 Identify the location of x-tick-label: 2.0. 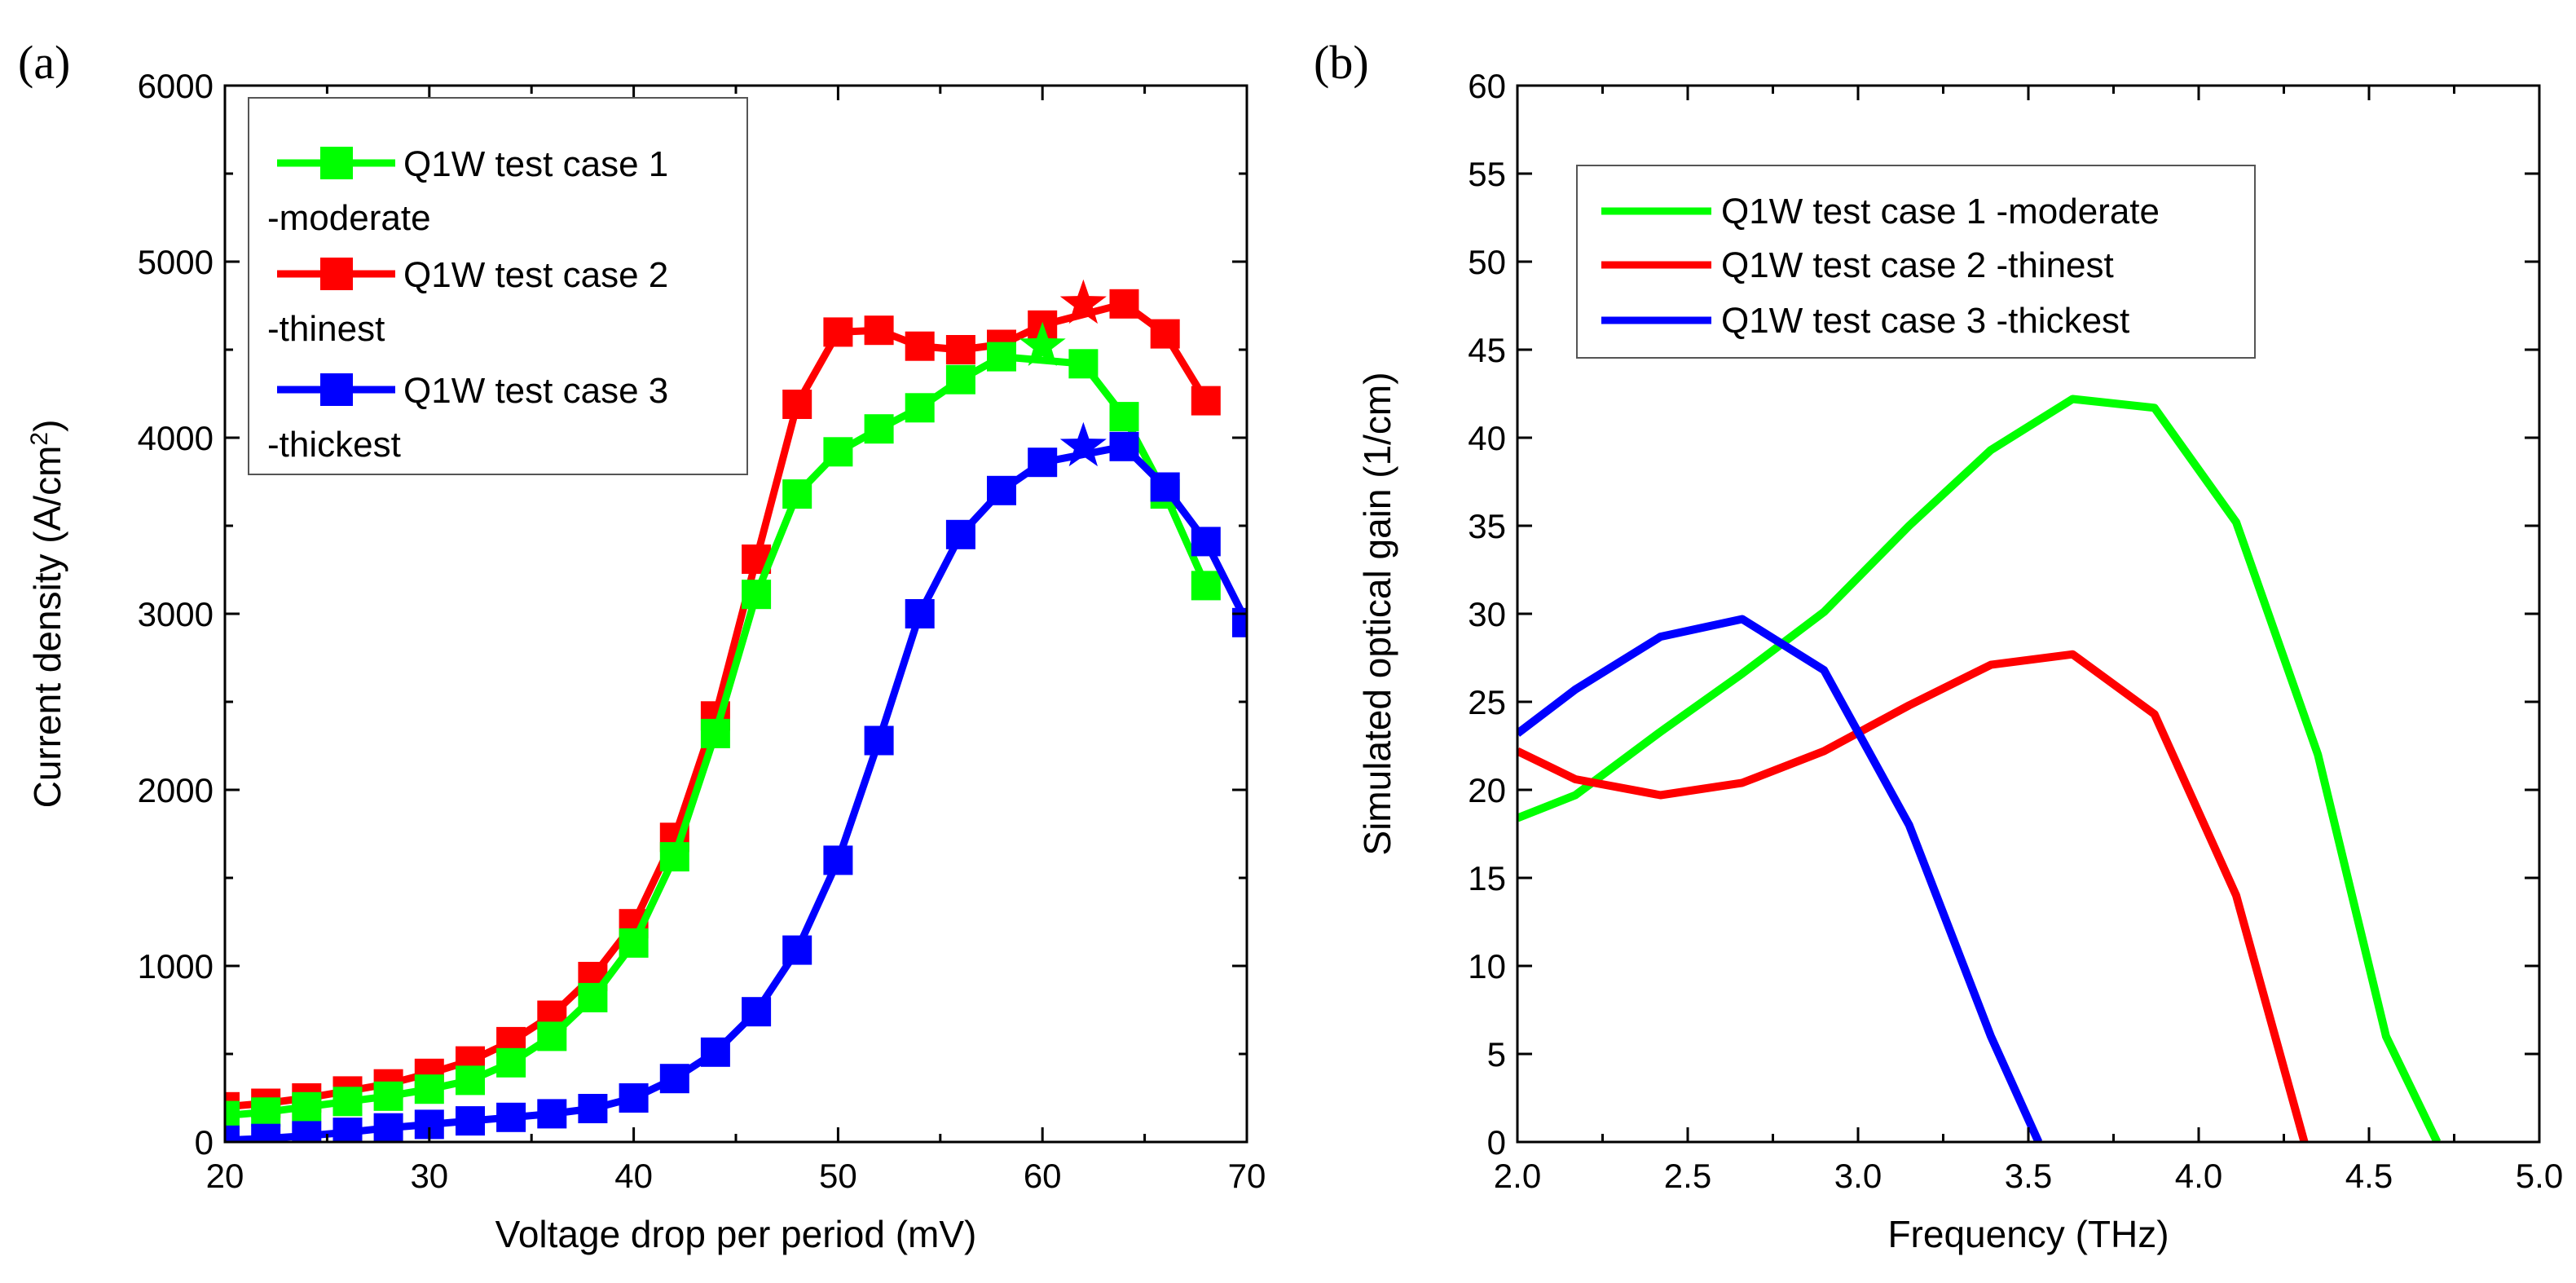
(1518, 1176).